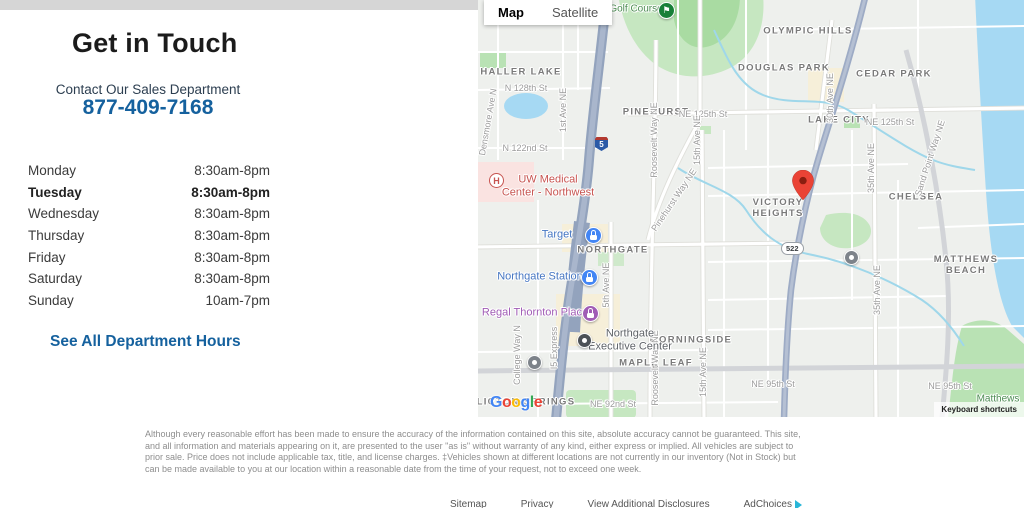 The image size is (1024, 508). I want to click on hours-day: Friday, so click(47, 257).